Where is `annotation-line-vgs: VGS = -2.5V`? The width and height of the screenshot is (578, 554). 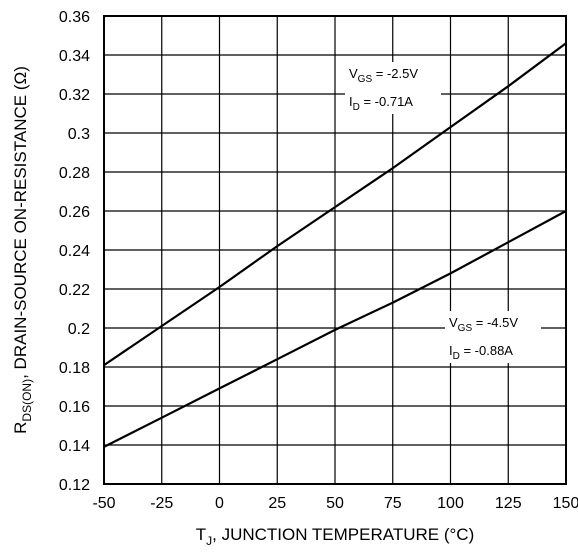 annotation-line-vgs: VGS = -2.5V is located at coordinates (383, 75).